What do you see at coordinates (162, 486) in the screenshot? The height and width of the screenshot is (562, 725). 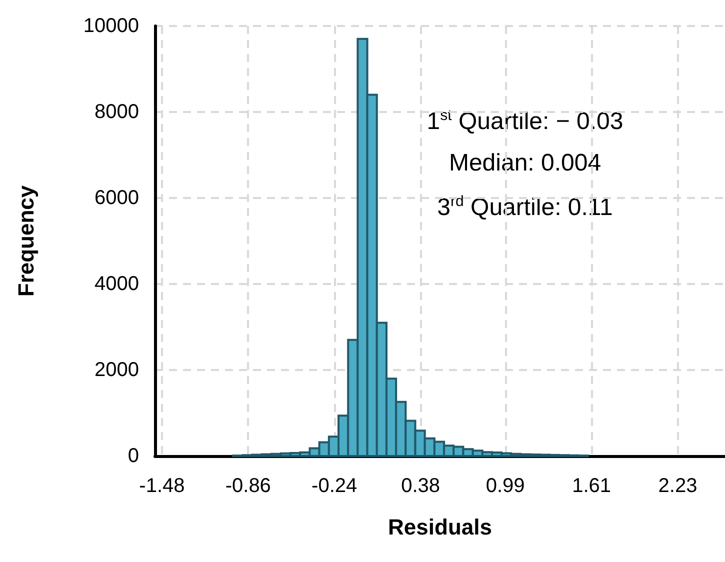 I see `x-tick-label: -1.48` at bounding box center [162, 486].